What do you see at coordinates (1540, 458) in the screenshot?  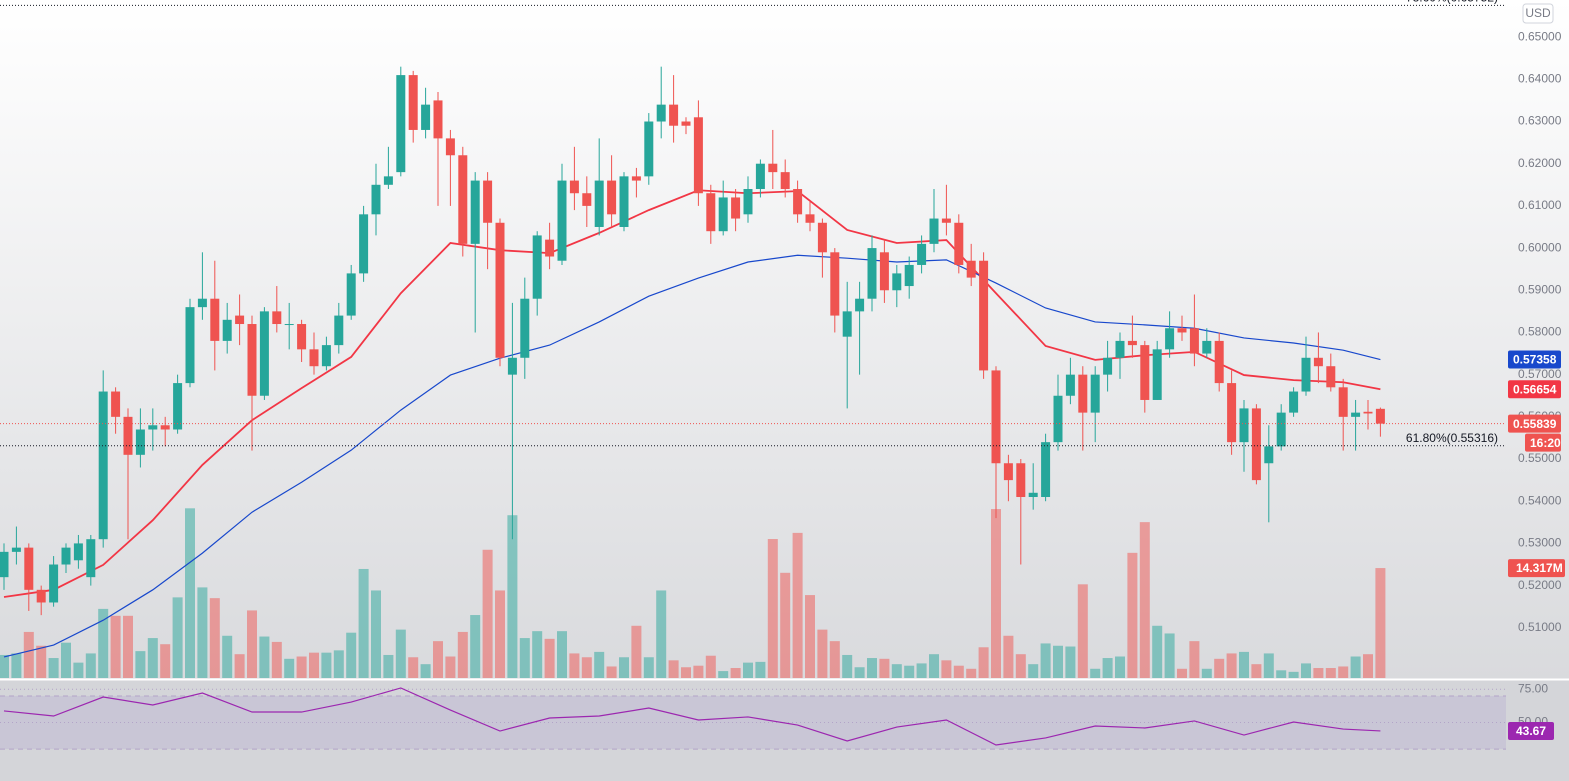 I see `y-tick-label: 0.55000` at bounding box center [1540, 458].